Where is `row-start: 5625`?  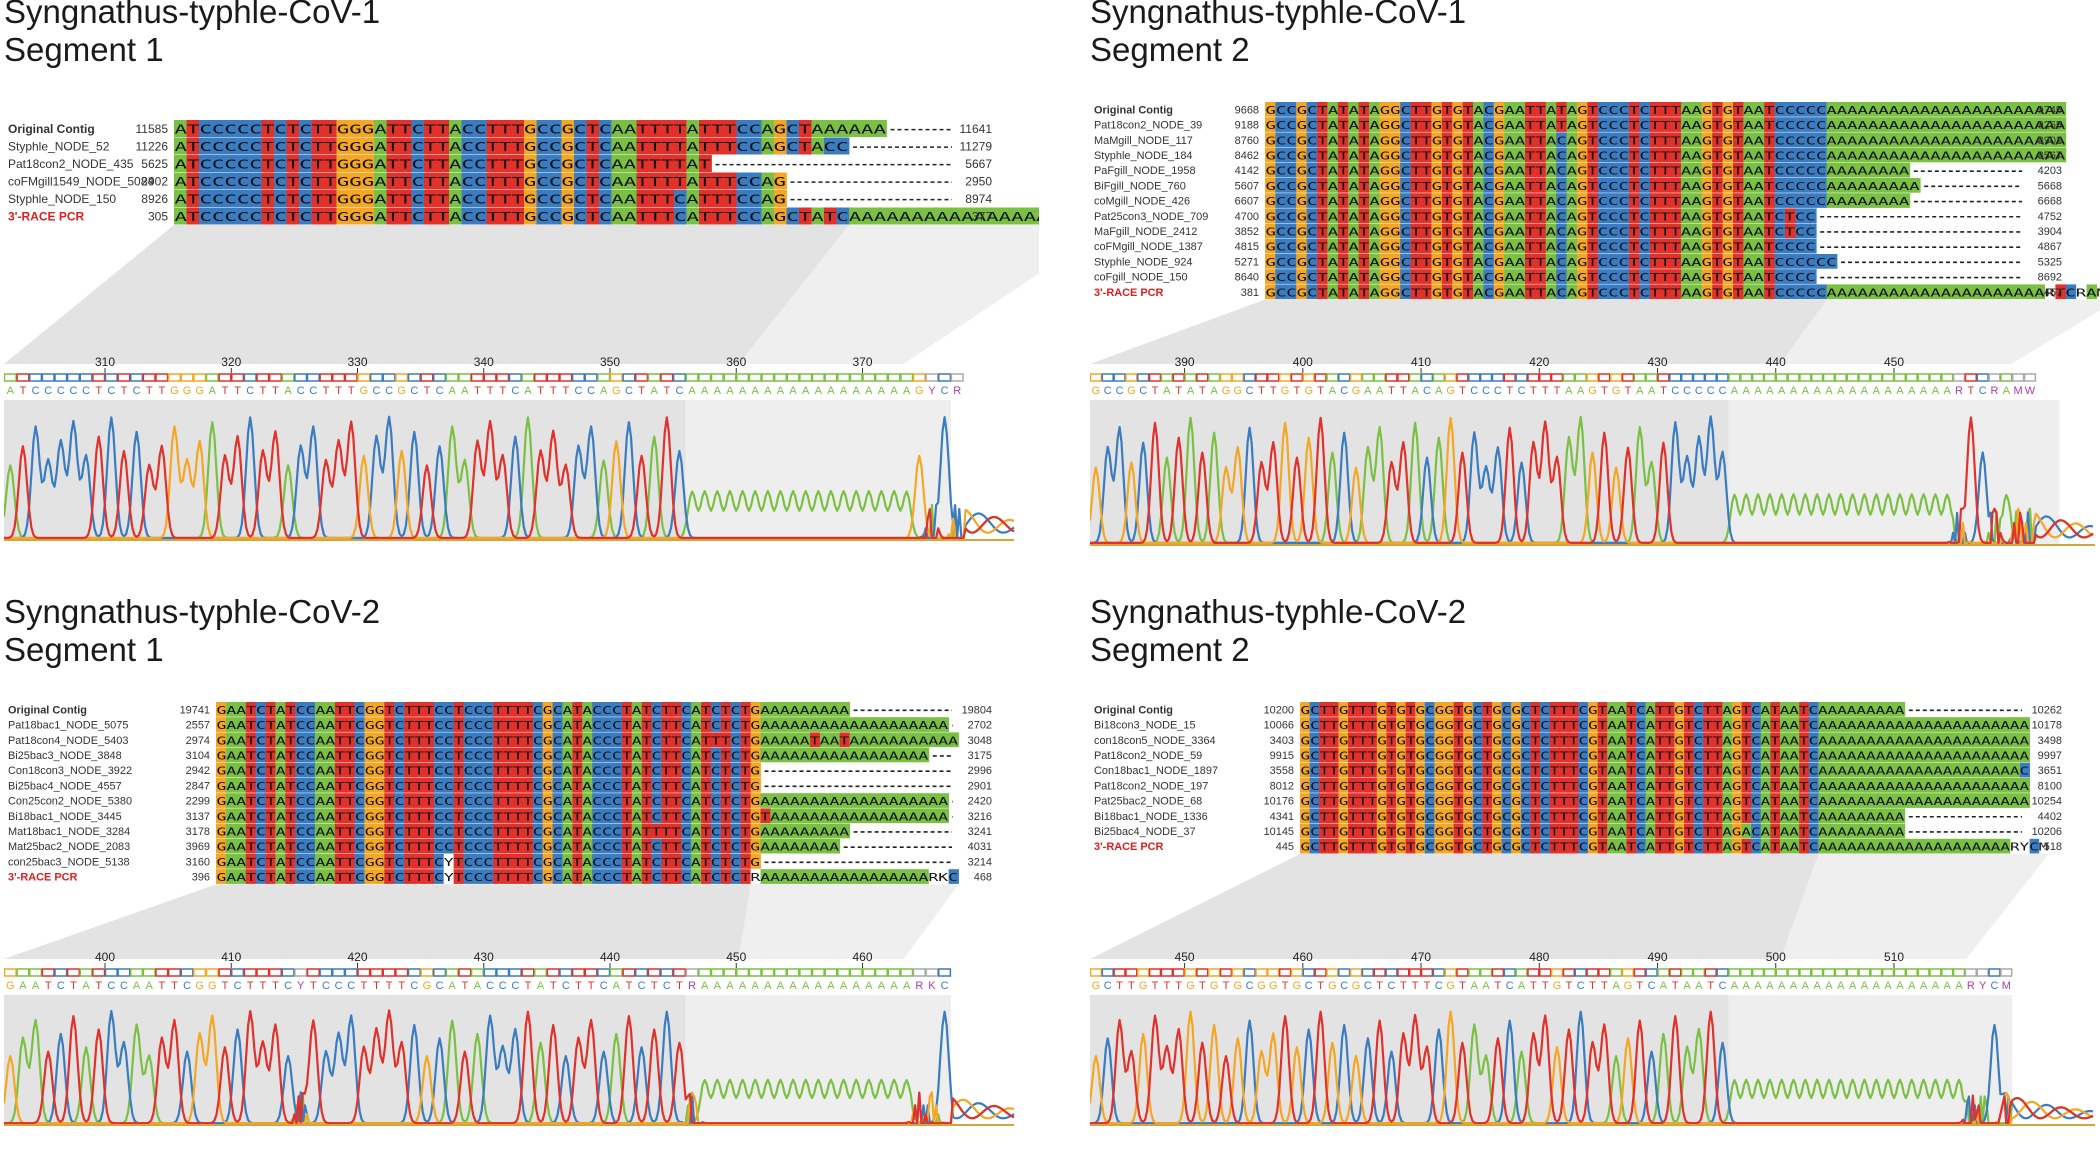 row-start: 5625 is located at coordinates (154, 164).